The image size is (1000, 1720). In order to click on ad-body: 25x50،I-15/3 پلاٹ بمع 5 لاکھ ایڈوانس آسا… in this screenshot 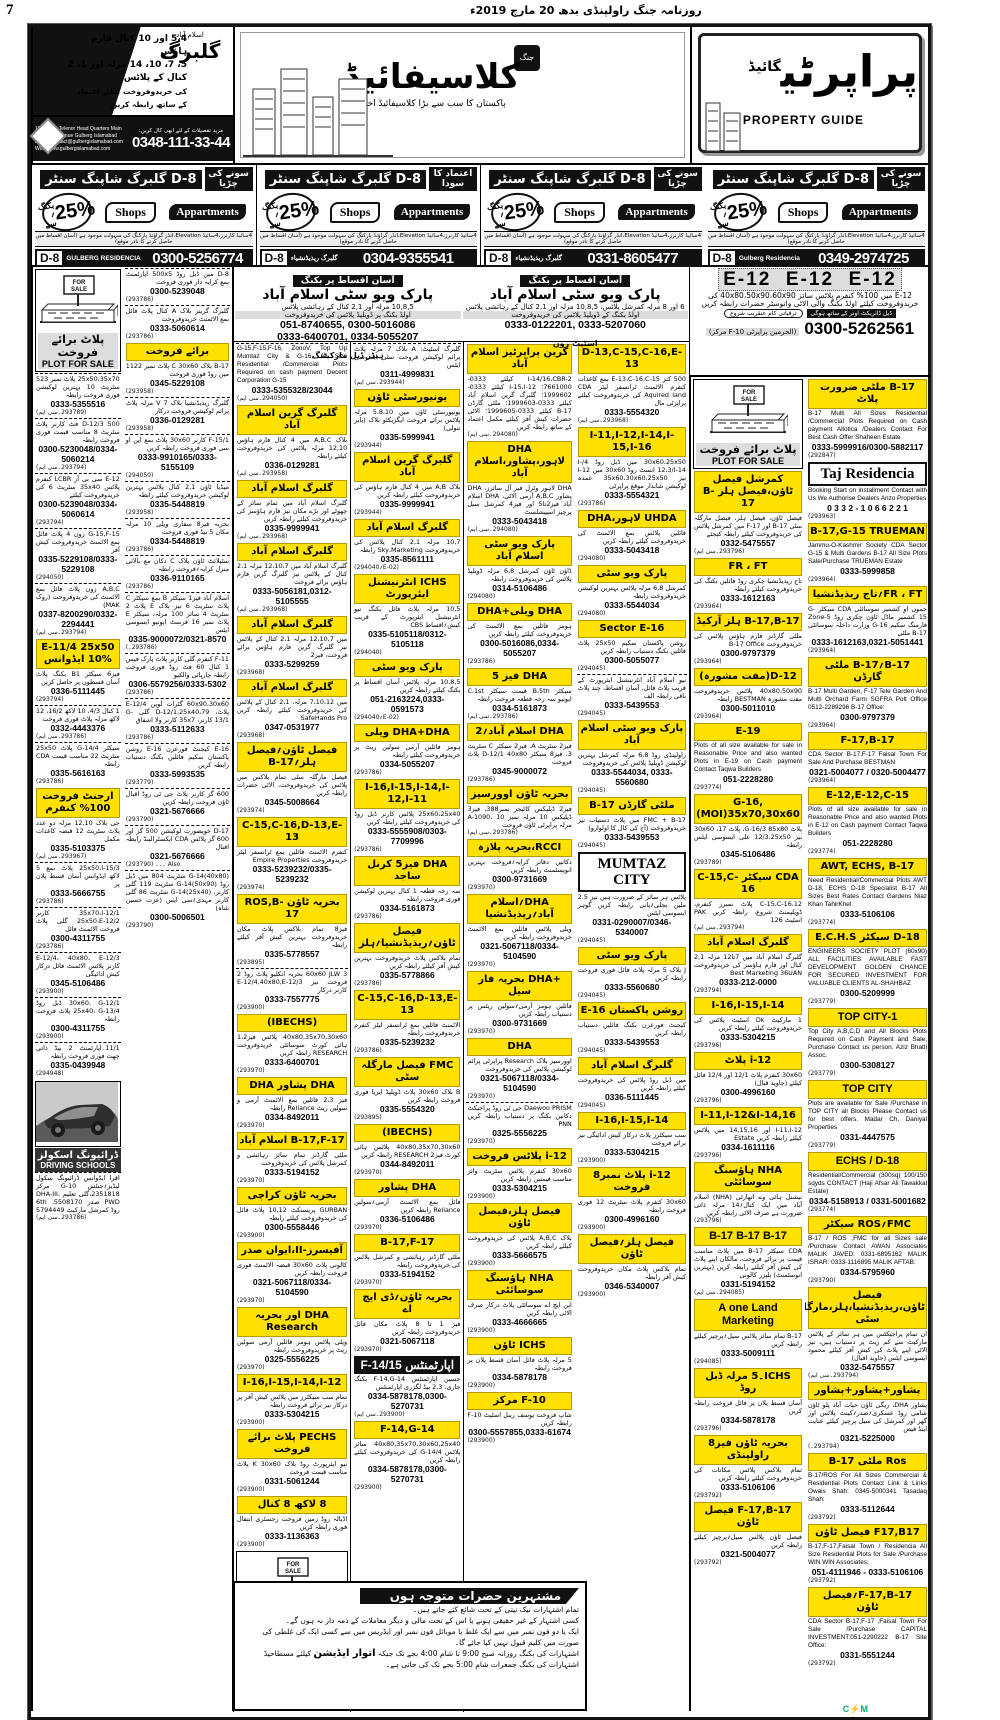, I will do `click(78, 876)`.